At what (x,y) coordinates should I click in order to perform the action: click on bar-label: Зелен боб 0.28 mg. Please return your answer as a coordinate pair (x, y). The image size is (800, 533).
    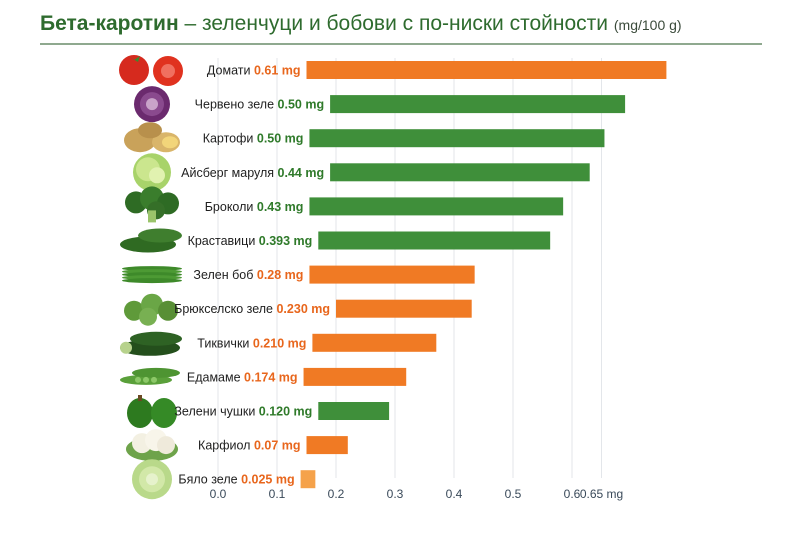
    Looking at the image, I should click on (248, 275).